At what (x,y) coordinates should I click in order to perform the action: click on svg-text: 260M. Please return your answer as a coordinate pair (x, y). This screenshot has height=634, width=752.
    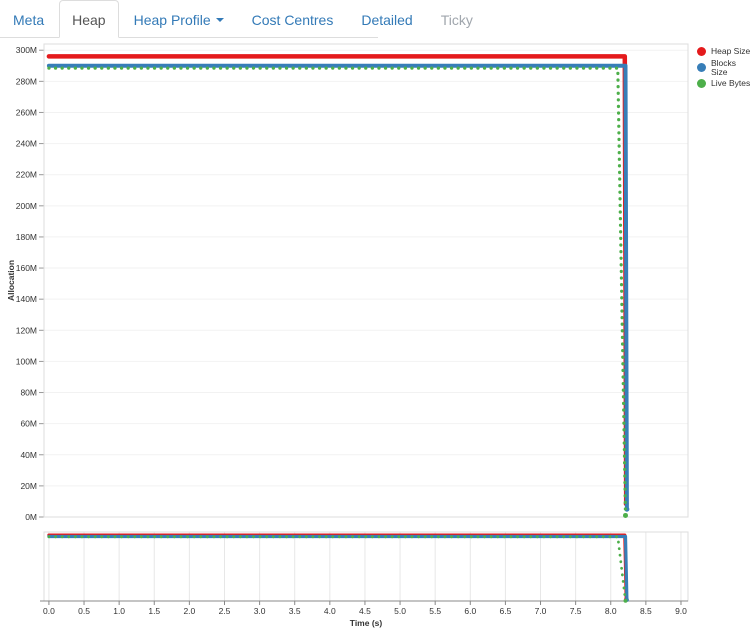
    Looking at the image, I should click on (26, 112).